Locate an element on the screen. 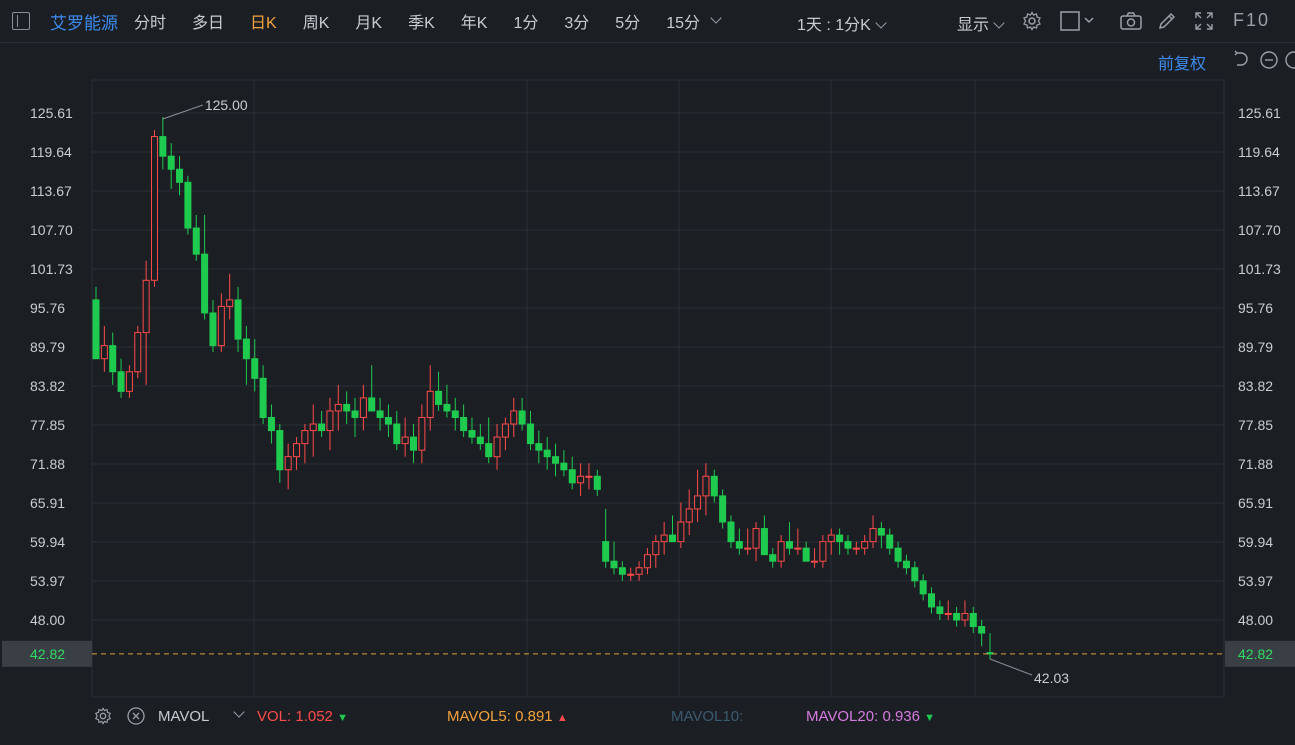  close-icon is located at coordinates (136, 716).